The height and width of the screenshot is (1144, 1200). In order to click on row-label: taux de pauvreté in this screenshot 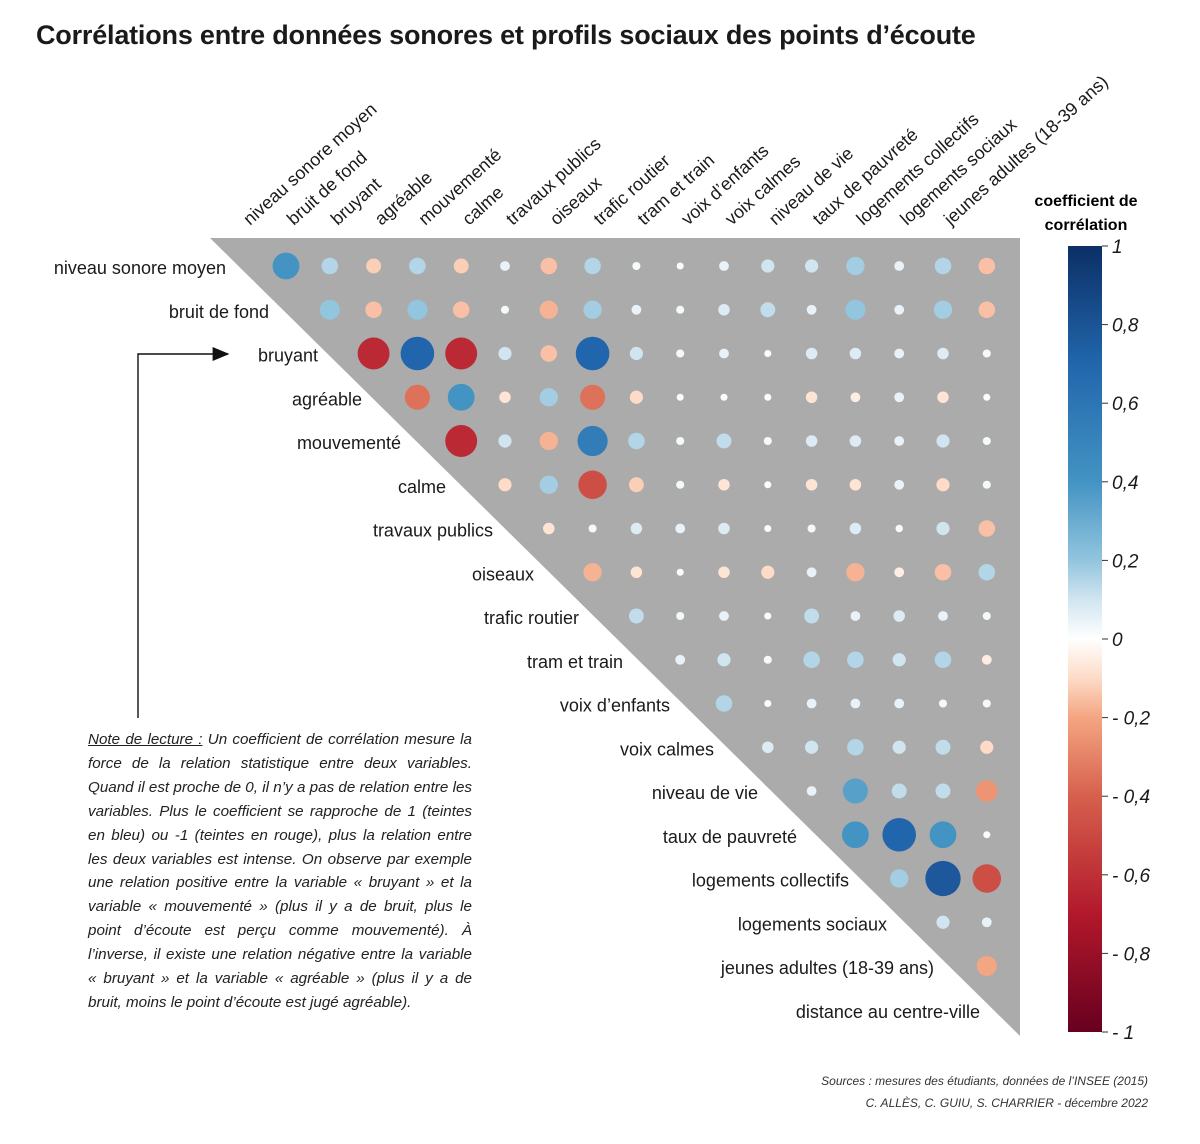, I will do `click(730, 837)`.